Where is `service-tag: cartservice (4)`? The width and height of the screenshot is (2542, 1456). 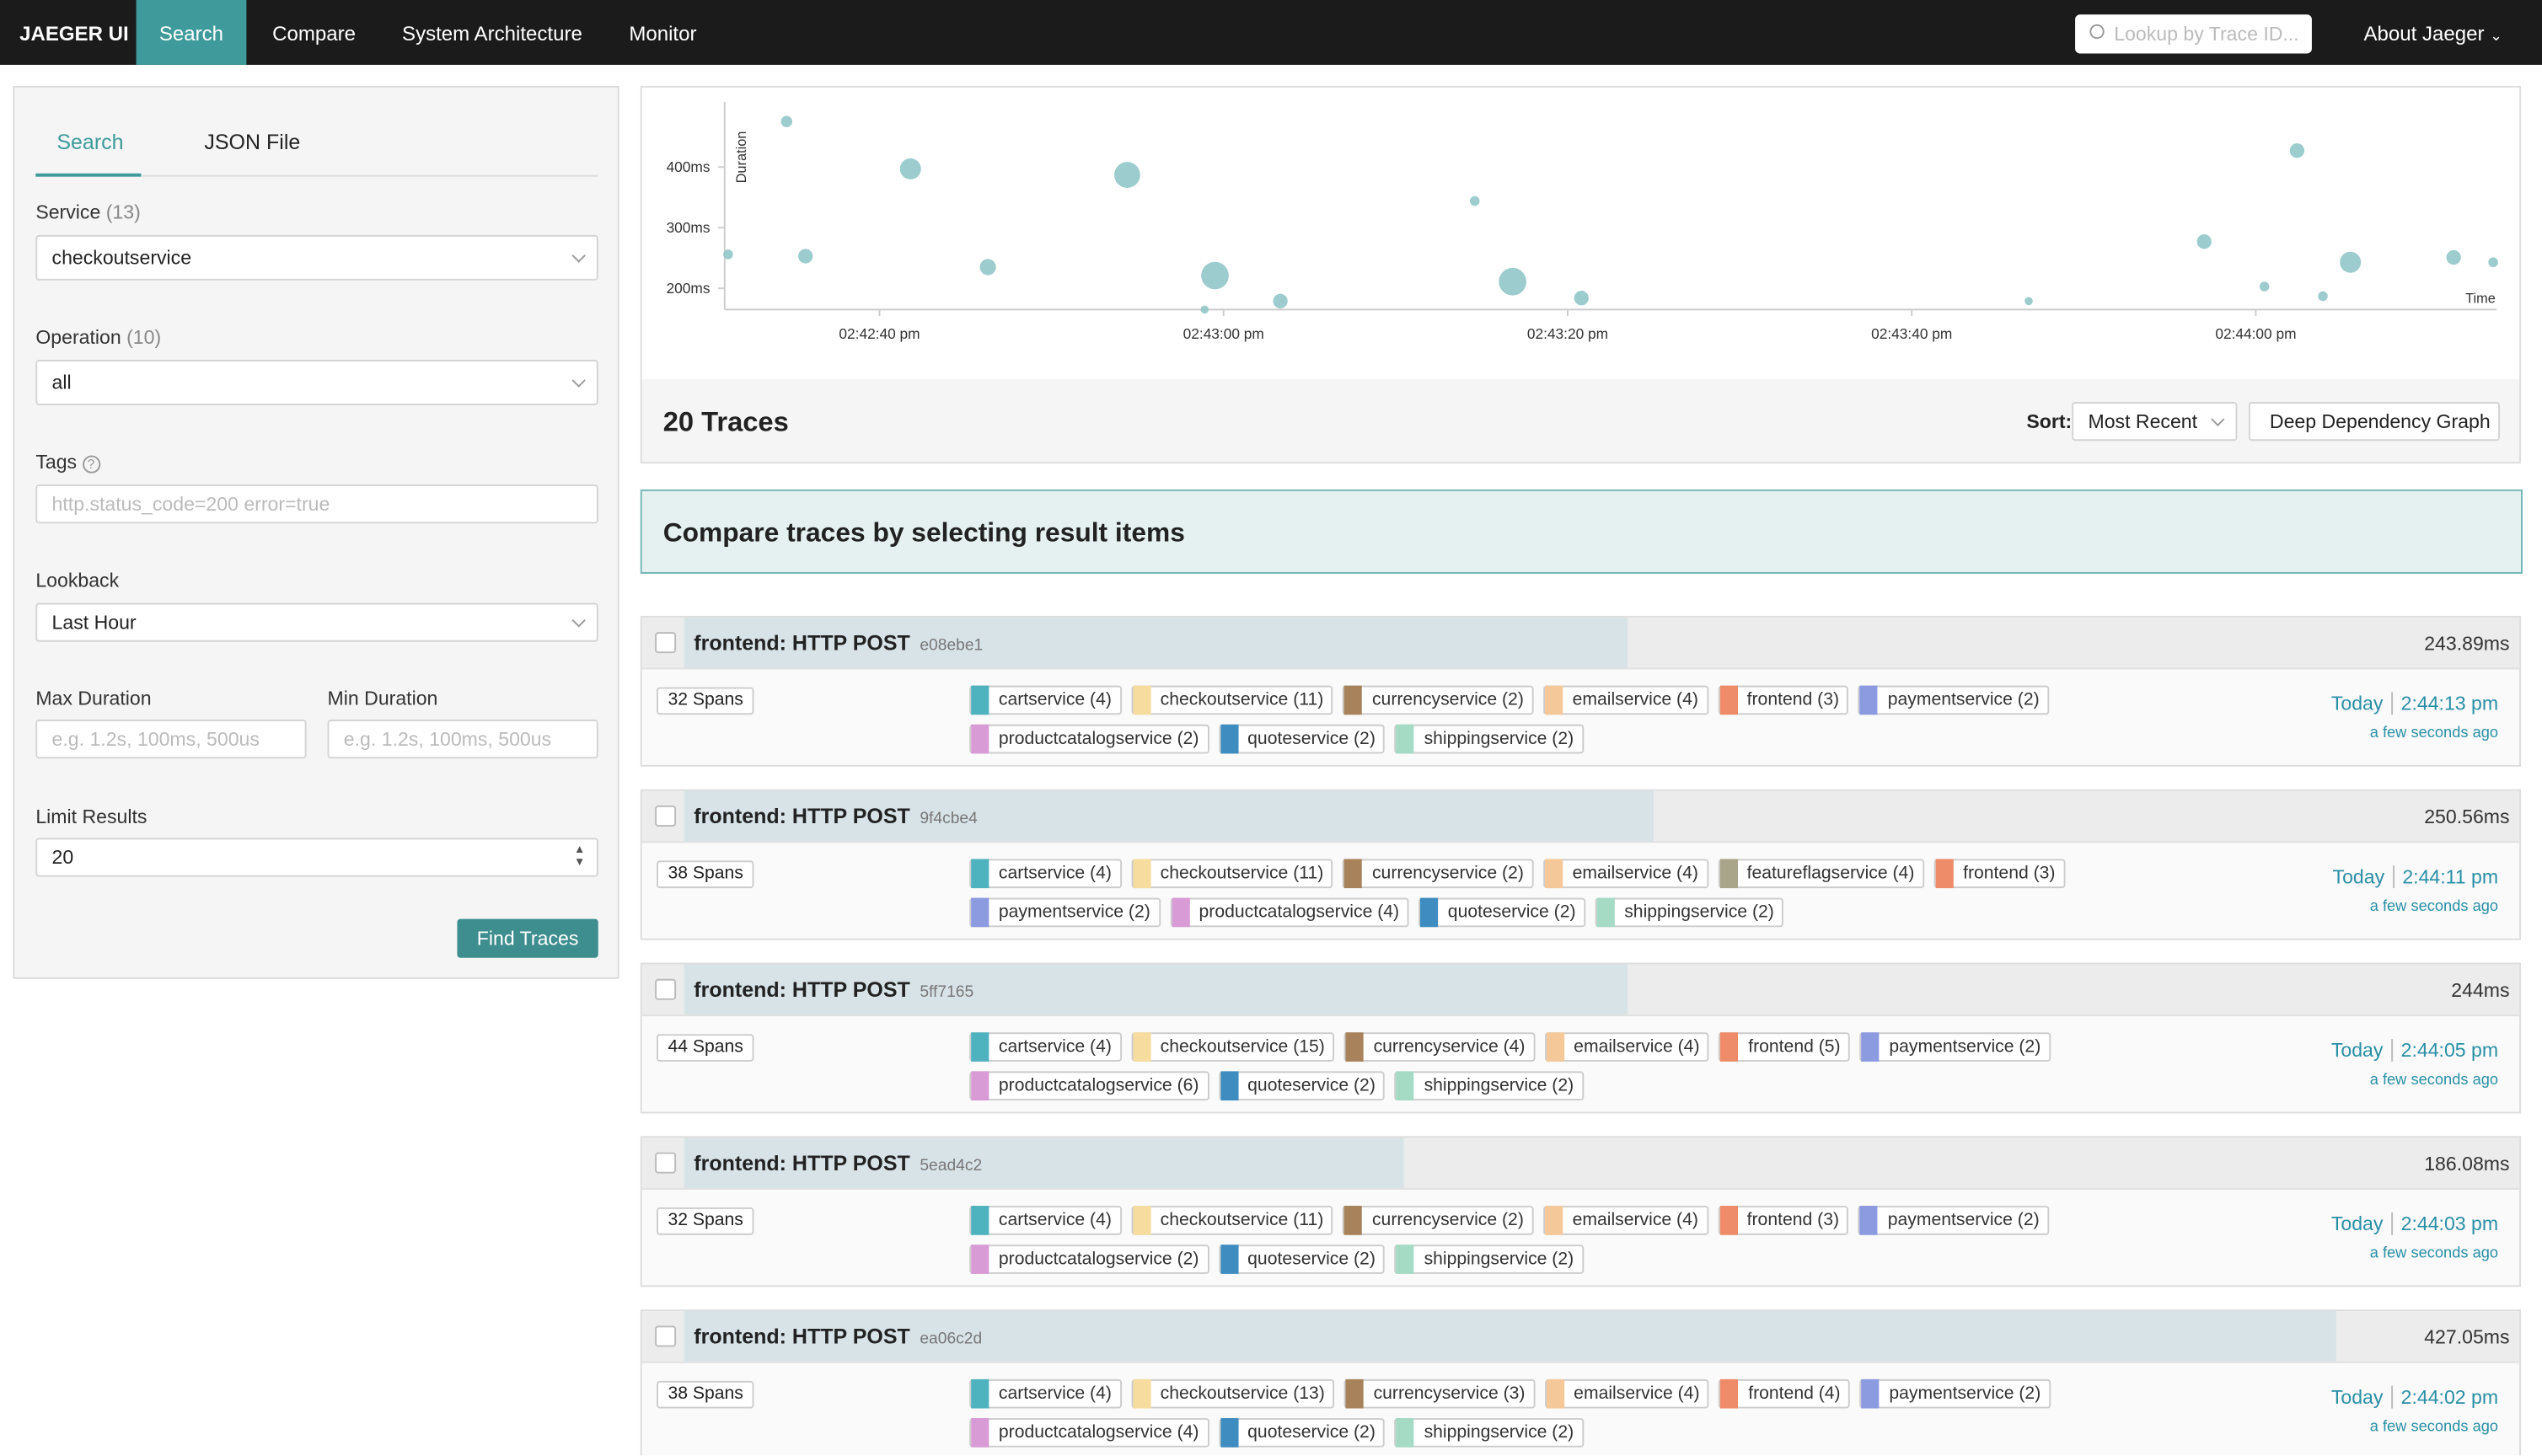
service-tag: cartservice (4) is located at coordinates (1045, 700).